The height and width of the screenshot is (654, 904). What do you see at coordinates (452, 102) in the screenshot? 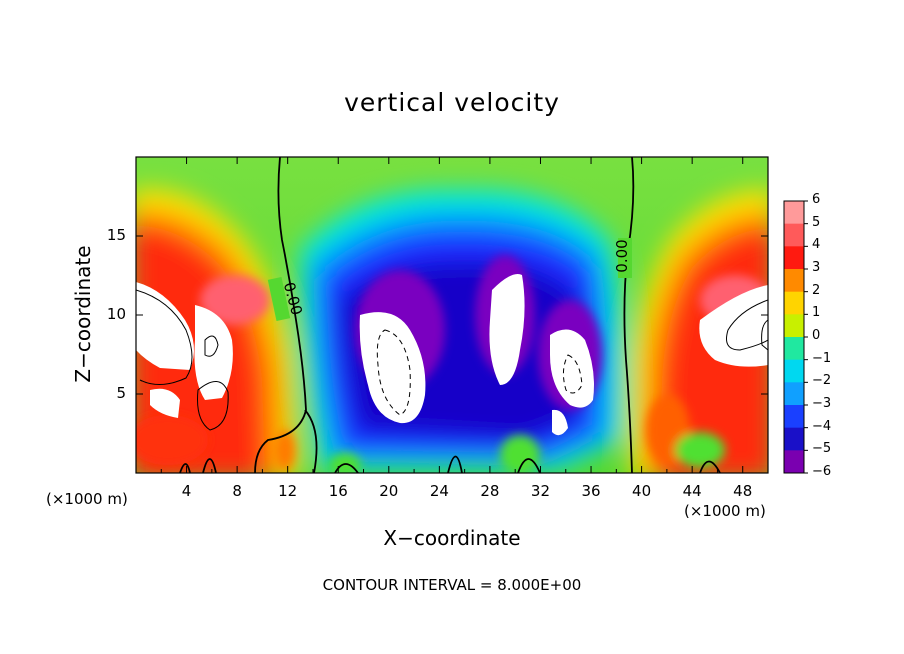
I see `chart-title: vertical velocity` at bounding box center [452, 102].